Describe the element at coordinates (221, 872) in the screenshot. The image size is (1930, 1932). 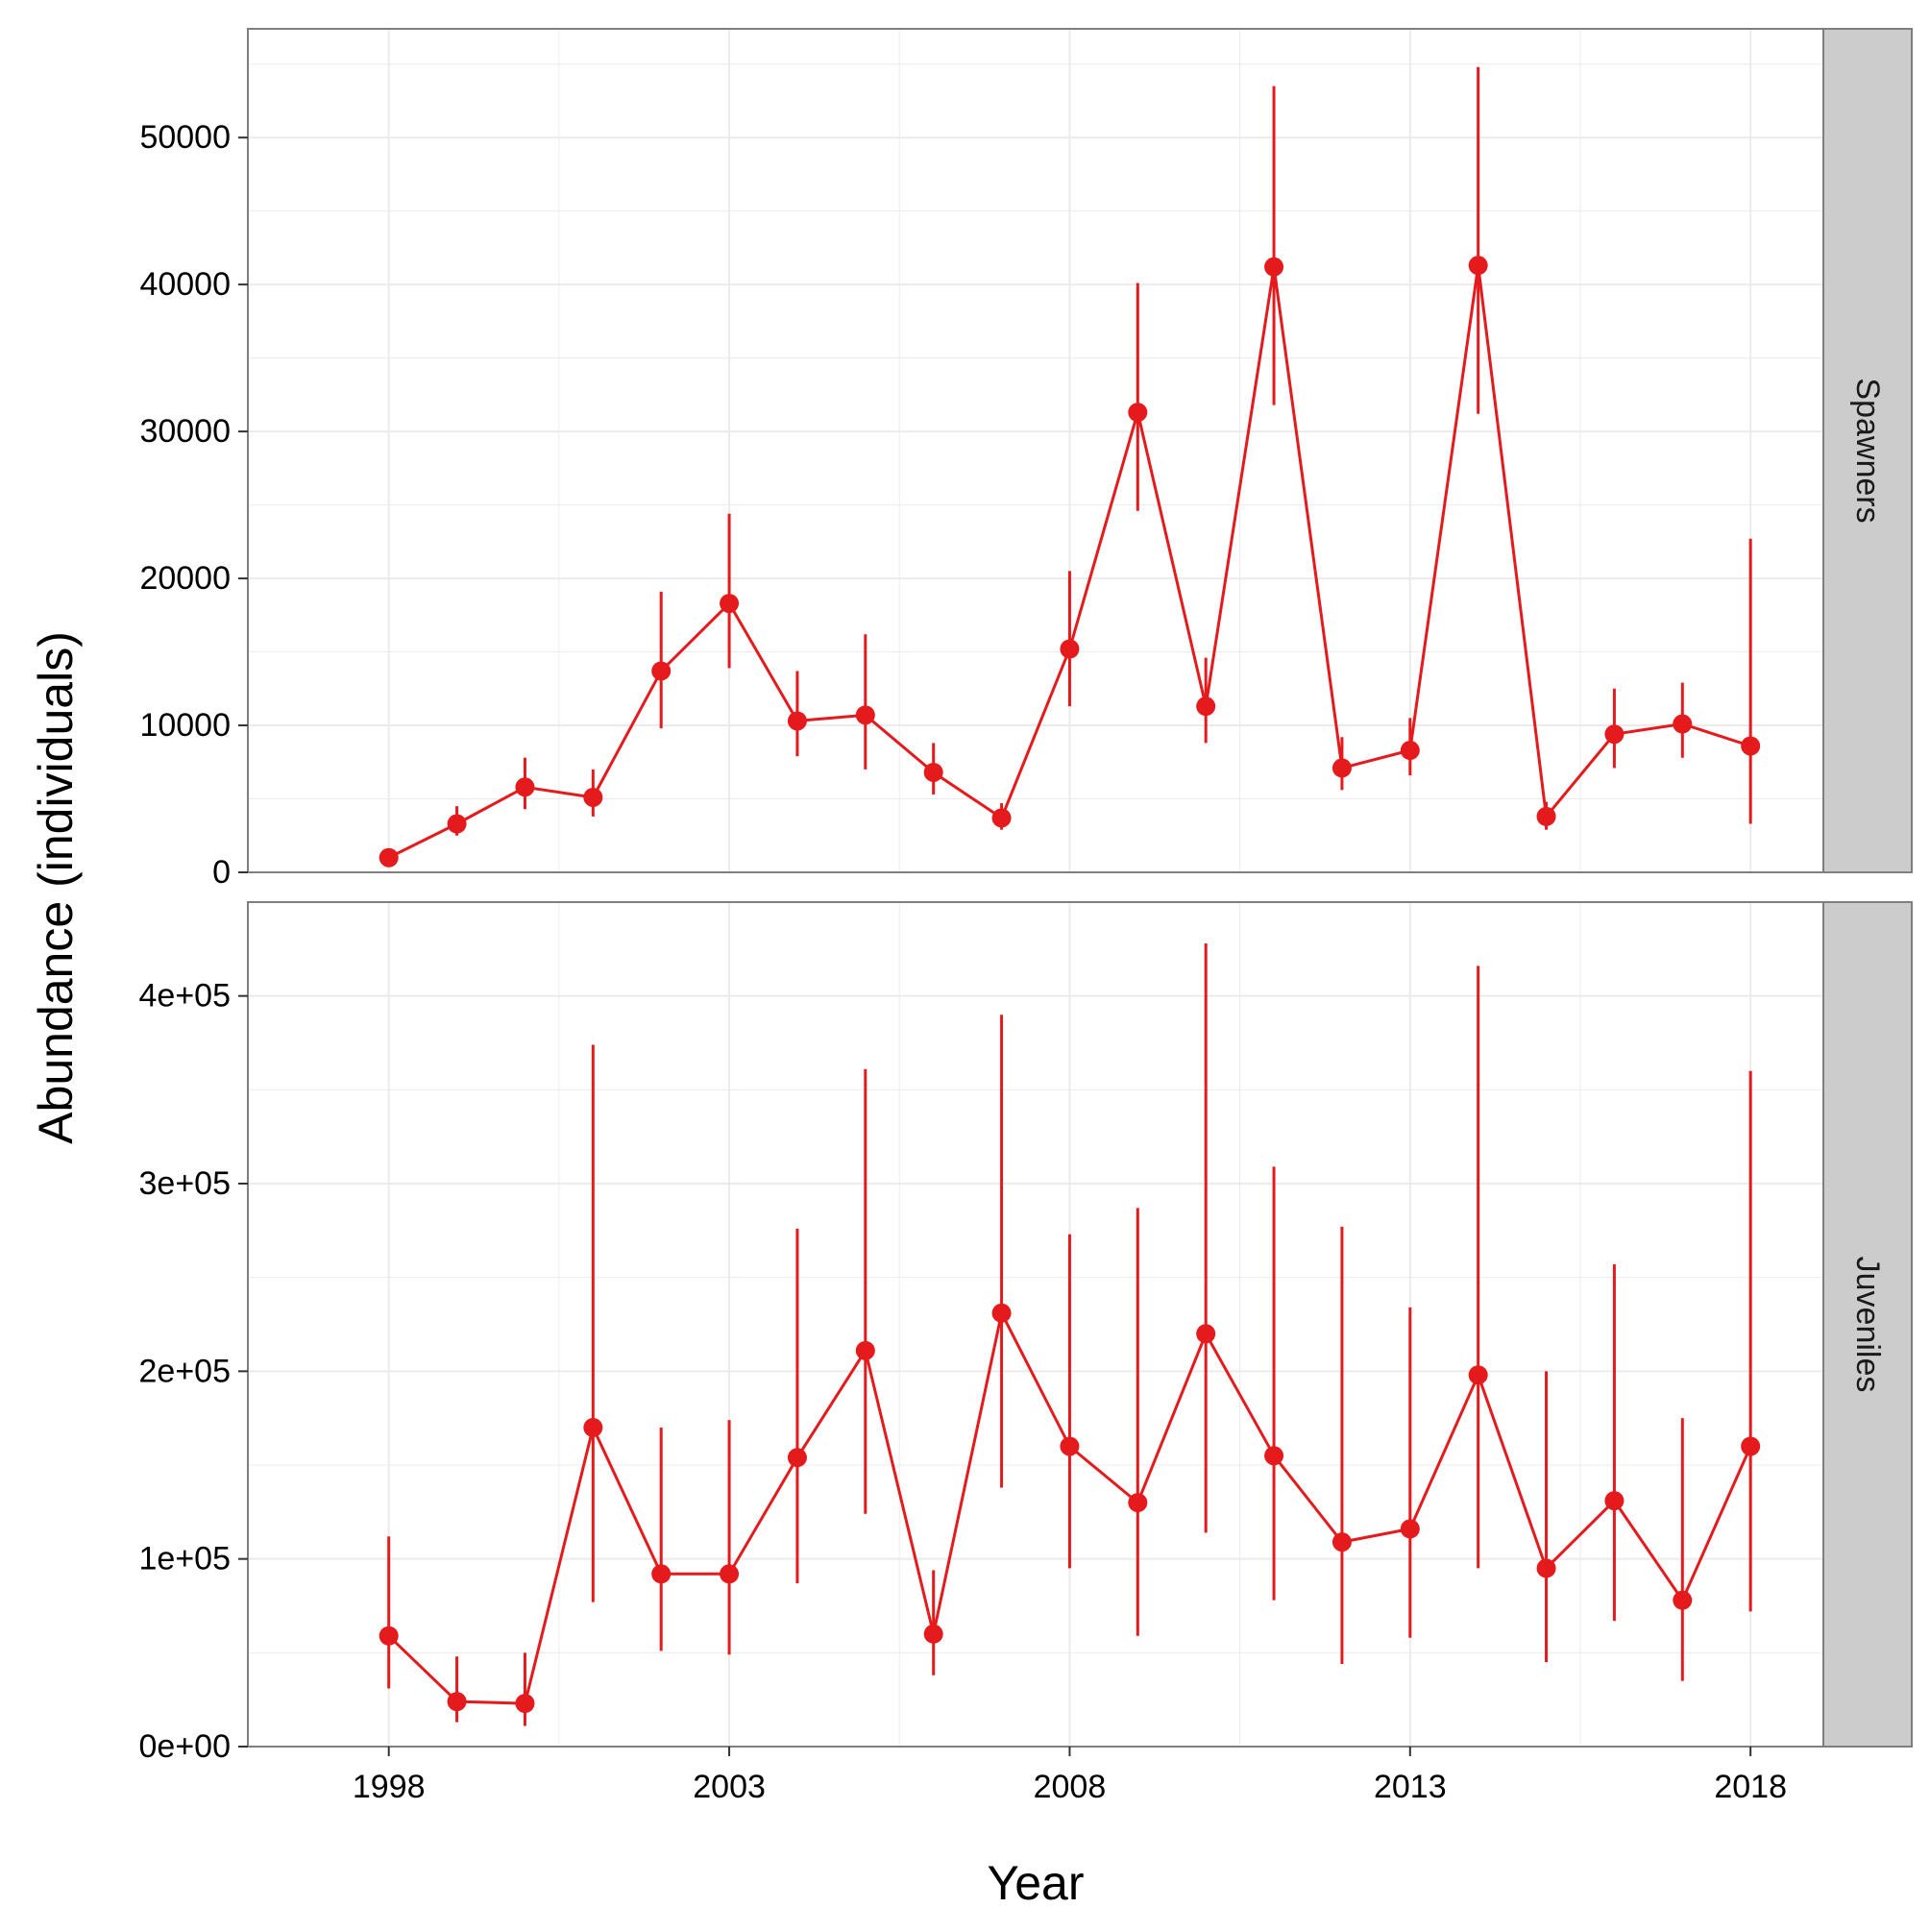
I see `y-tick-label: 0` at that location.